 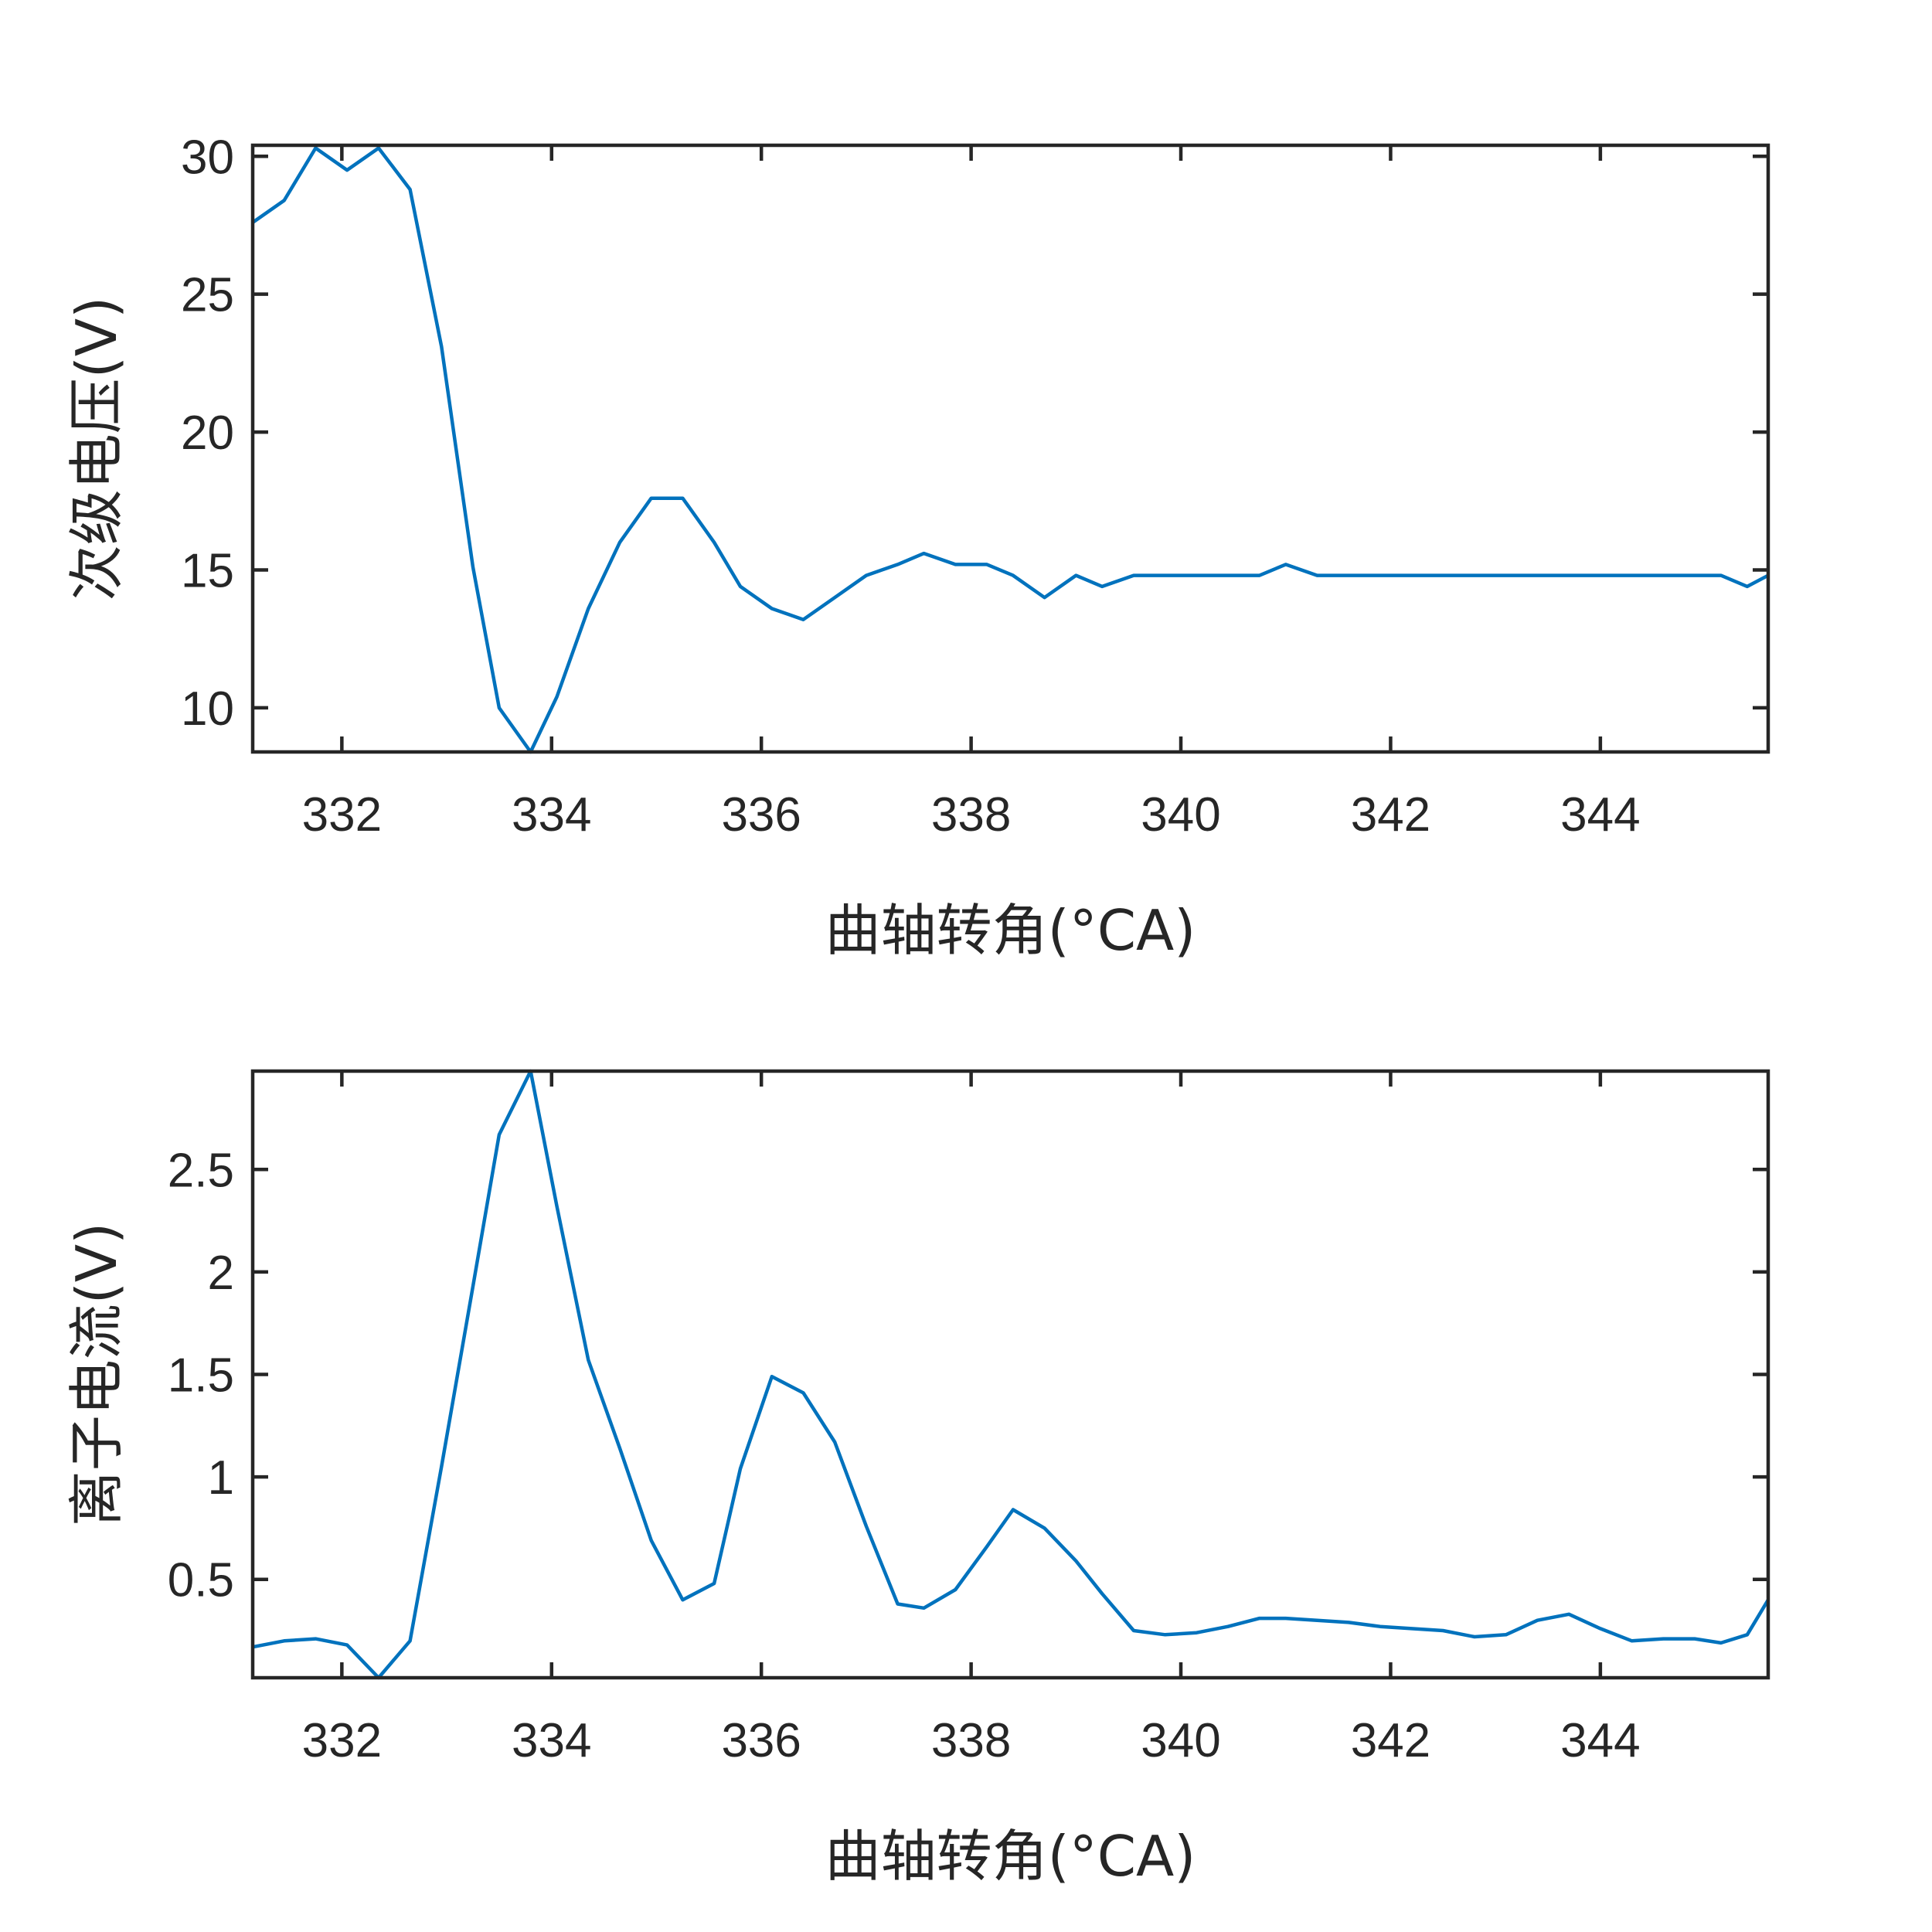 I want to click on y-tick-label: 2.5, so click(x=201, y=1170).